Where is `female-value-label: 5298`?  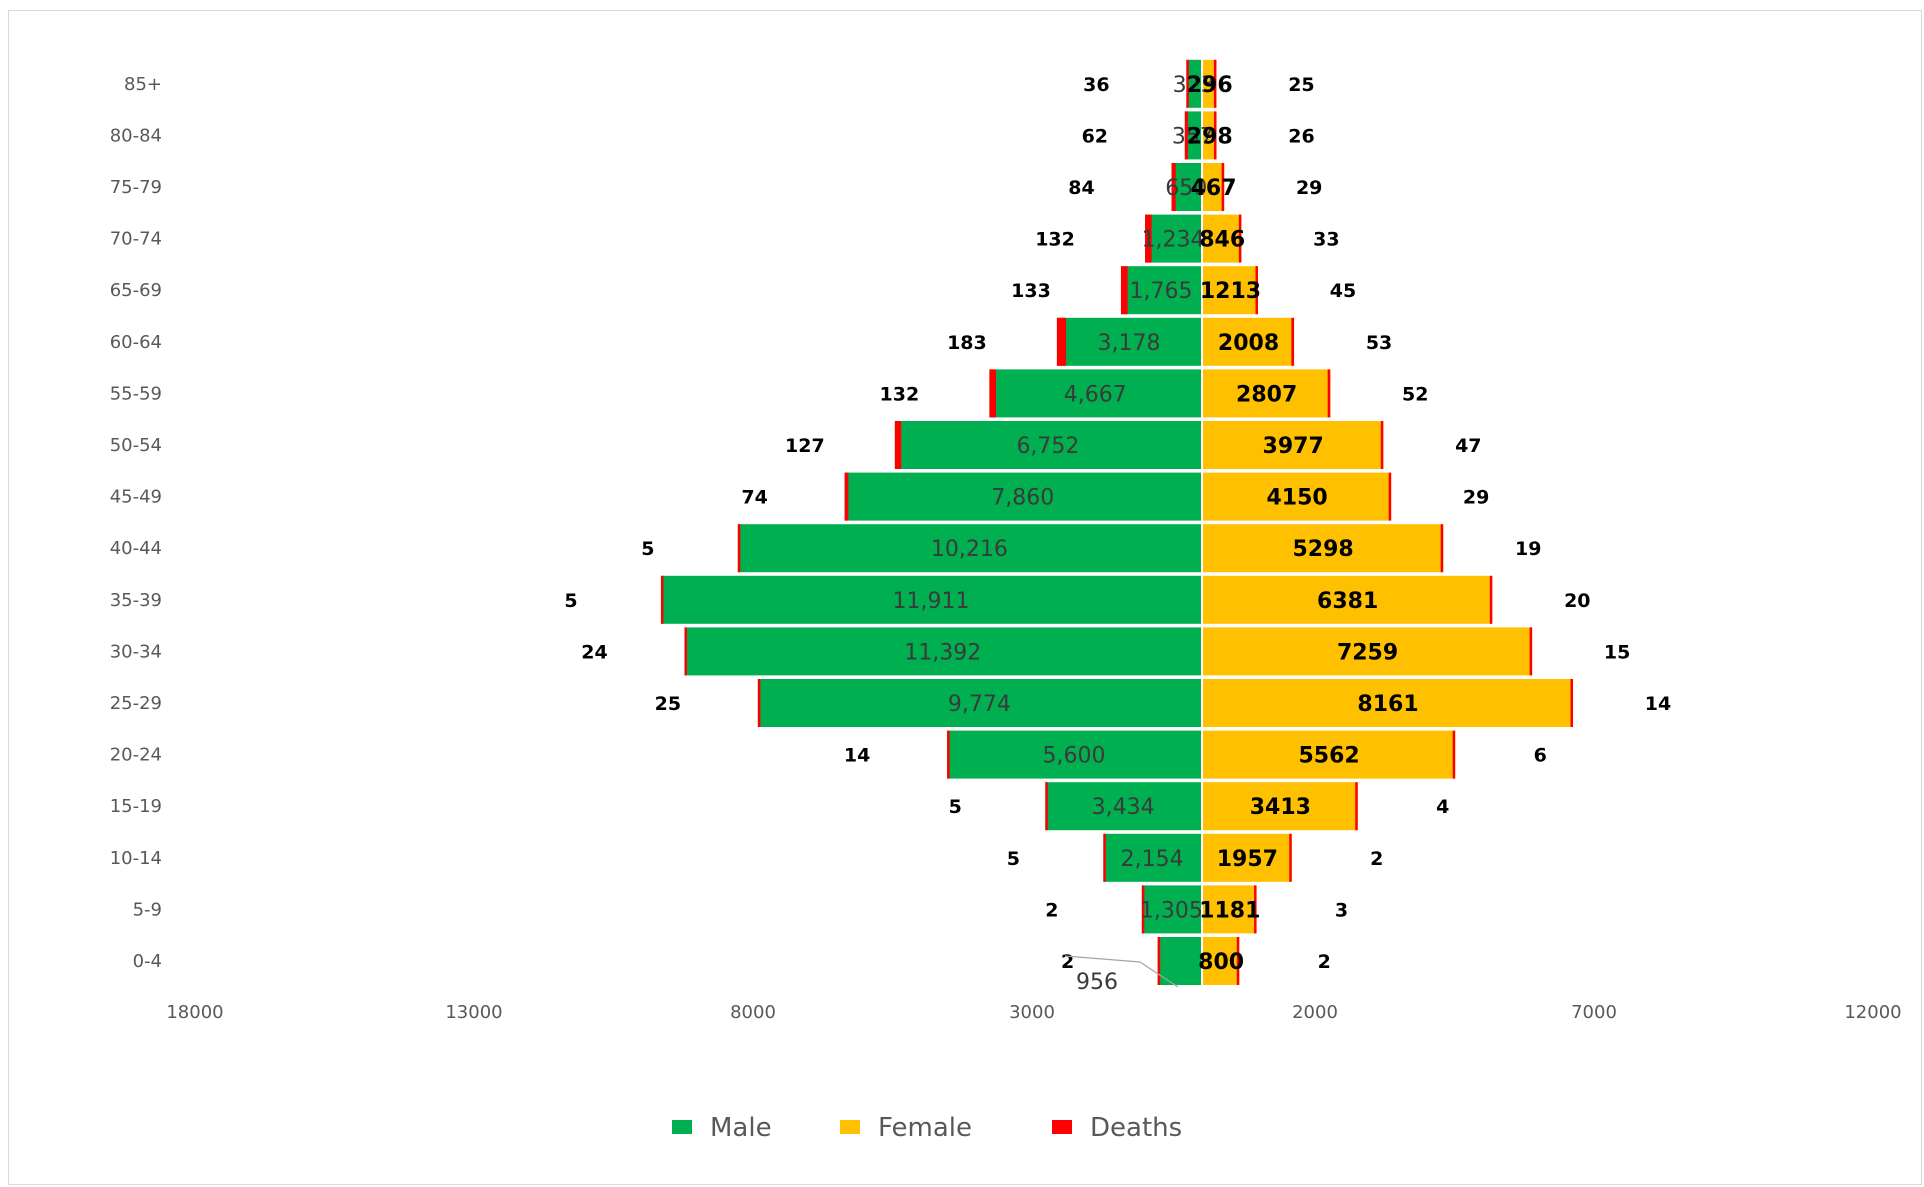 female-value-label: 5298 is located at coordinates (1322, 549).